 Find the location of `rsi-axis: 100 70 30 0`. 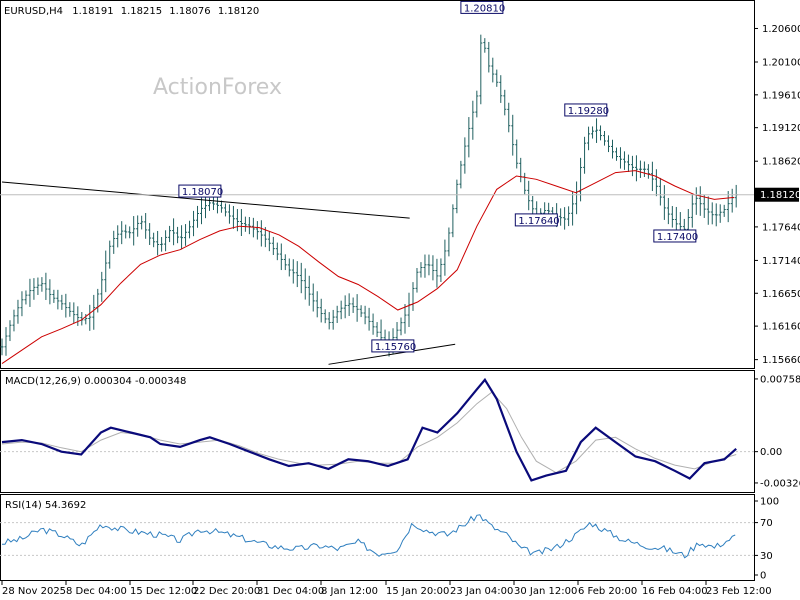

rsi-axis: 100 70 30 0 is located at coordinates (389, 539).